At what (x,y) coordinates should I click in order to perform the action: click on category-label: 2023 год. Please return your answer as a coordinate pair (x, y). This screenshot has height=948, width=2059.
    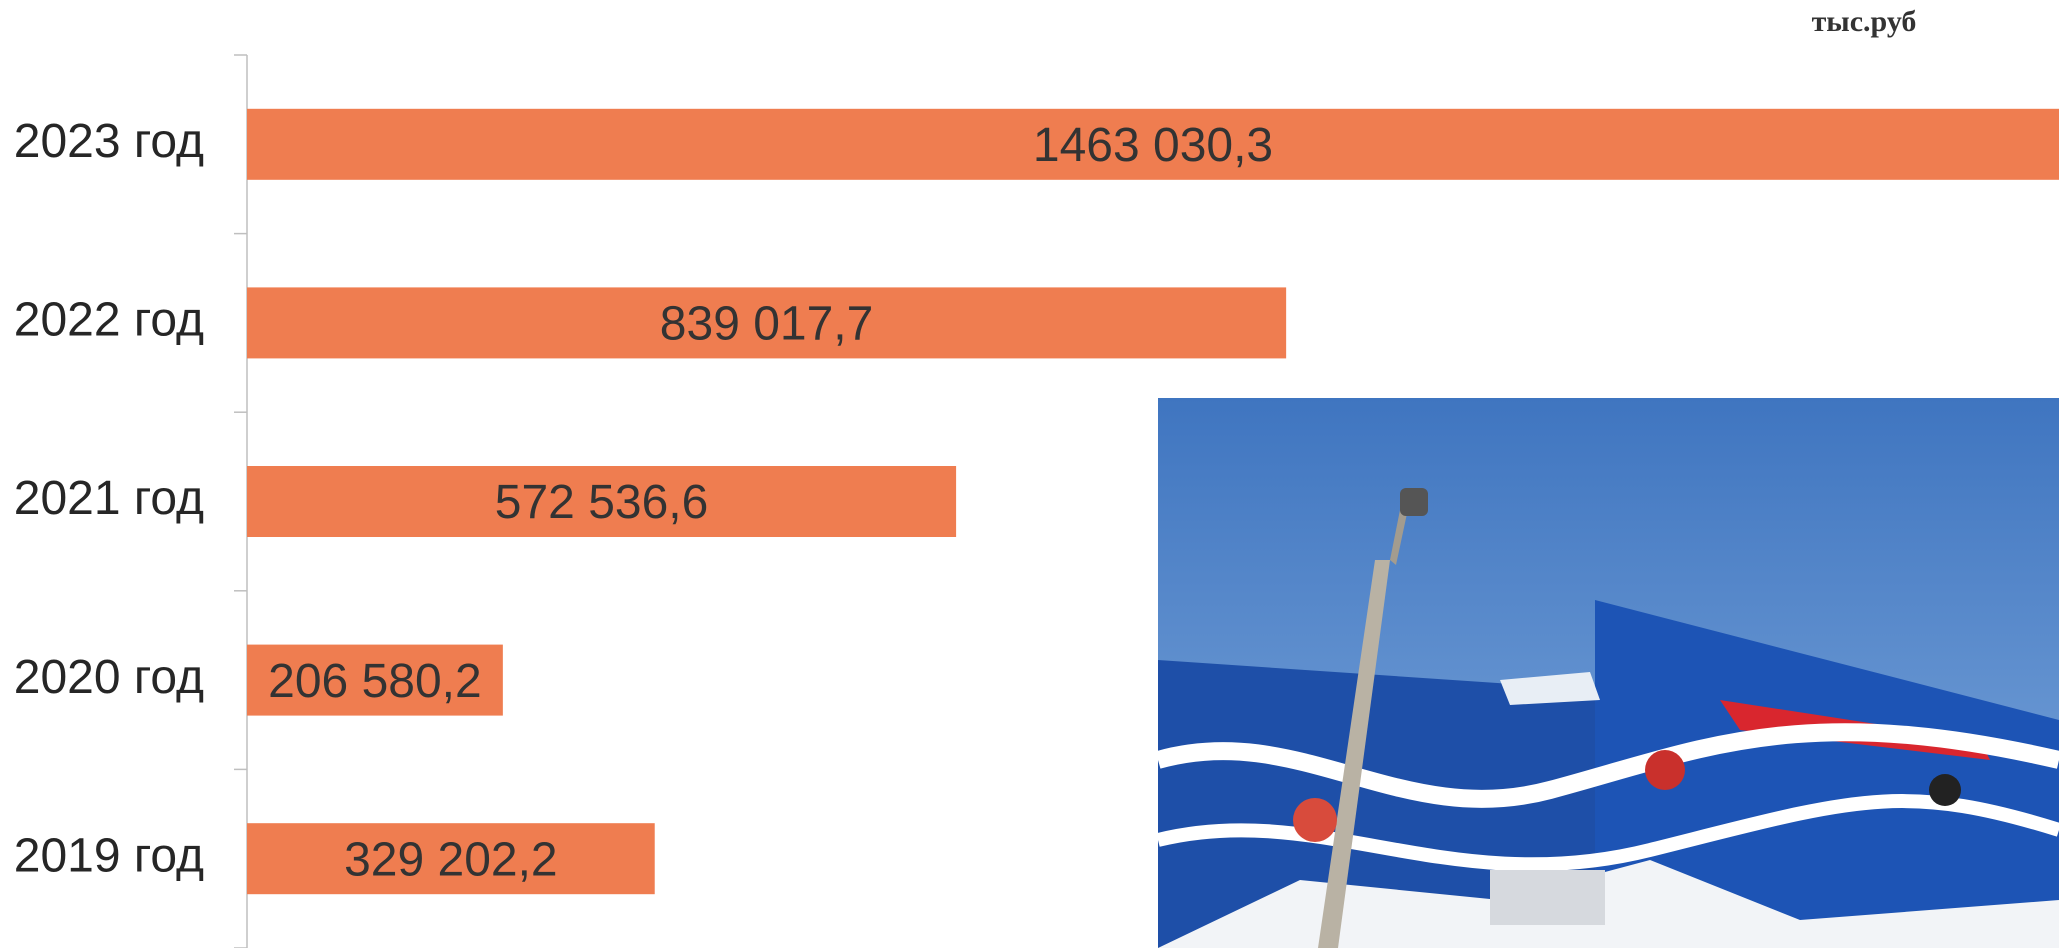
    Looking at the image, I should click on (109, 141).